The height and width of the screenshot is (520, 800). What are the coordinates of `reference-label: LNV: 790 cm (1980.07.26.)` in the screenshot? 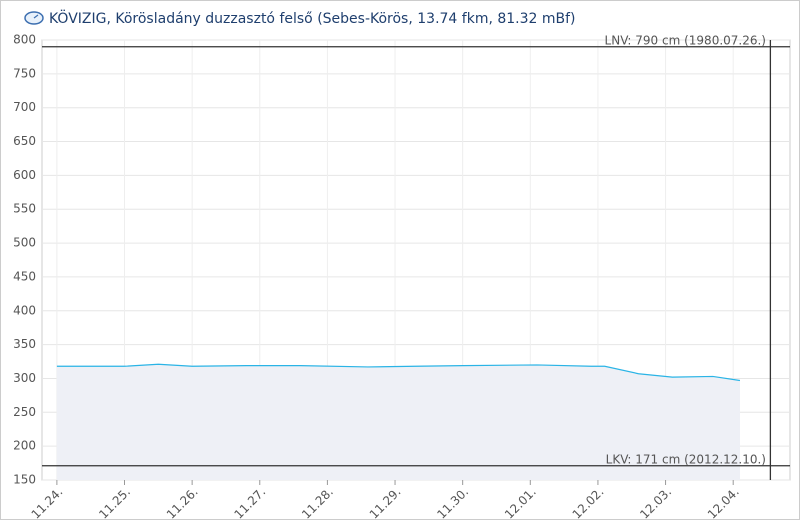 It's located at (685, 40).